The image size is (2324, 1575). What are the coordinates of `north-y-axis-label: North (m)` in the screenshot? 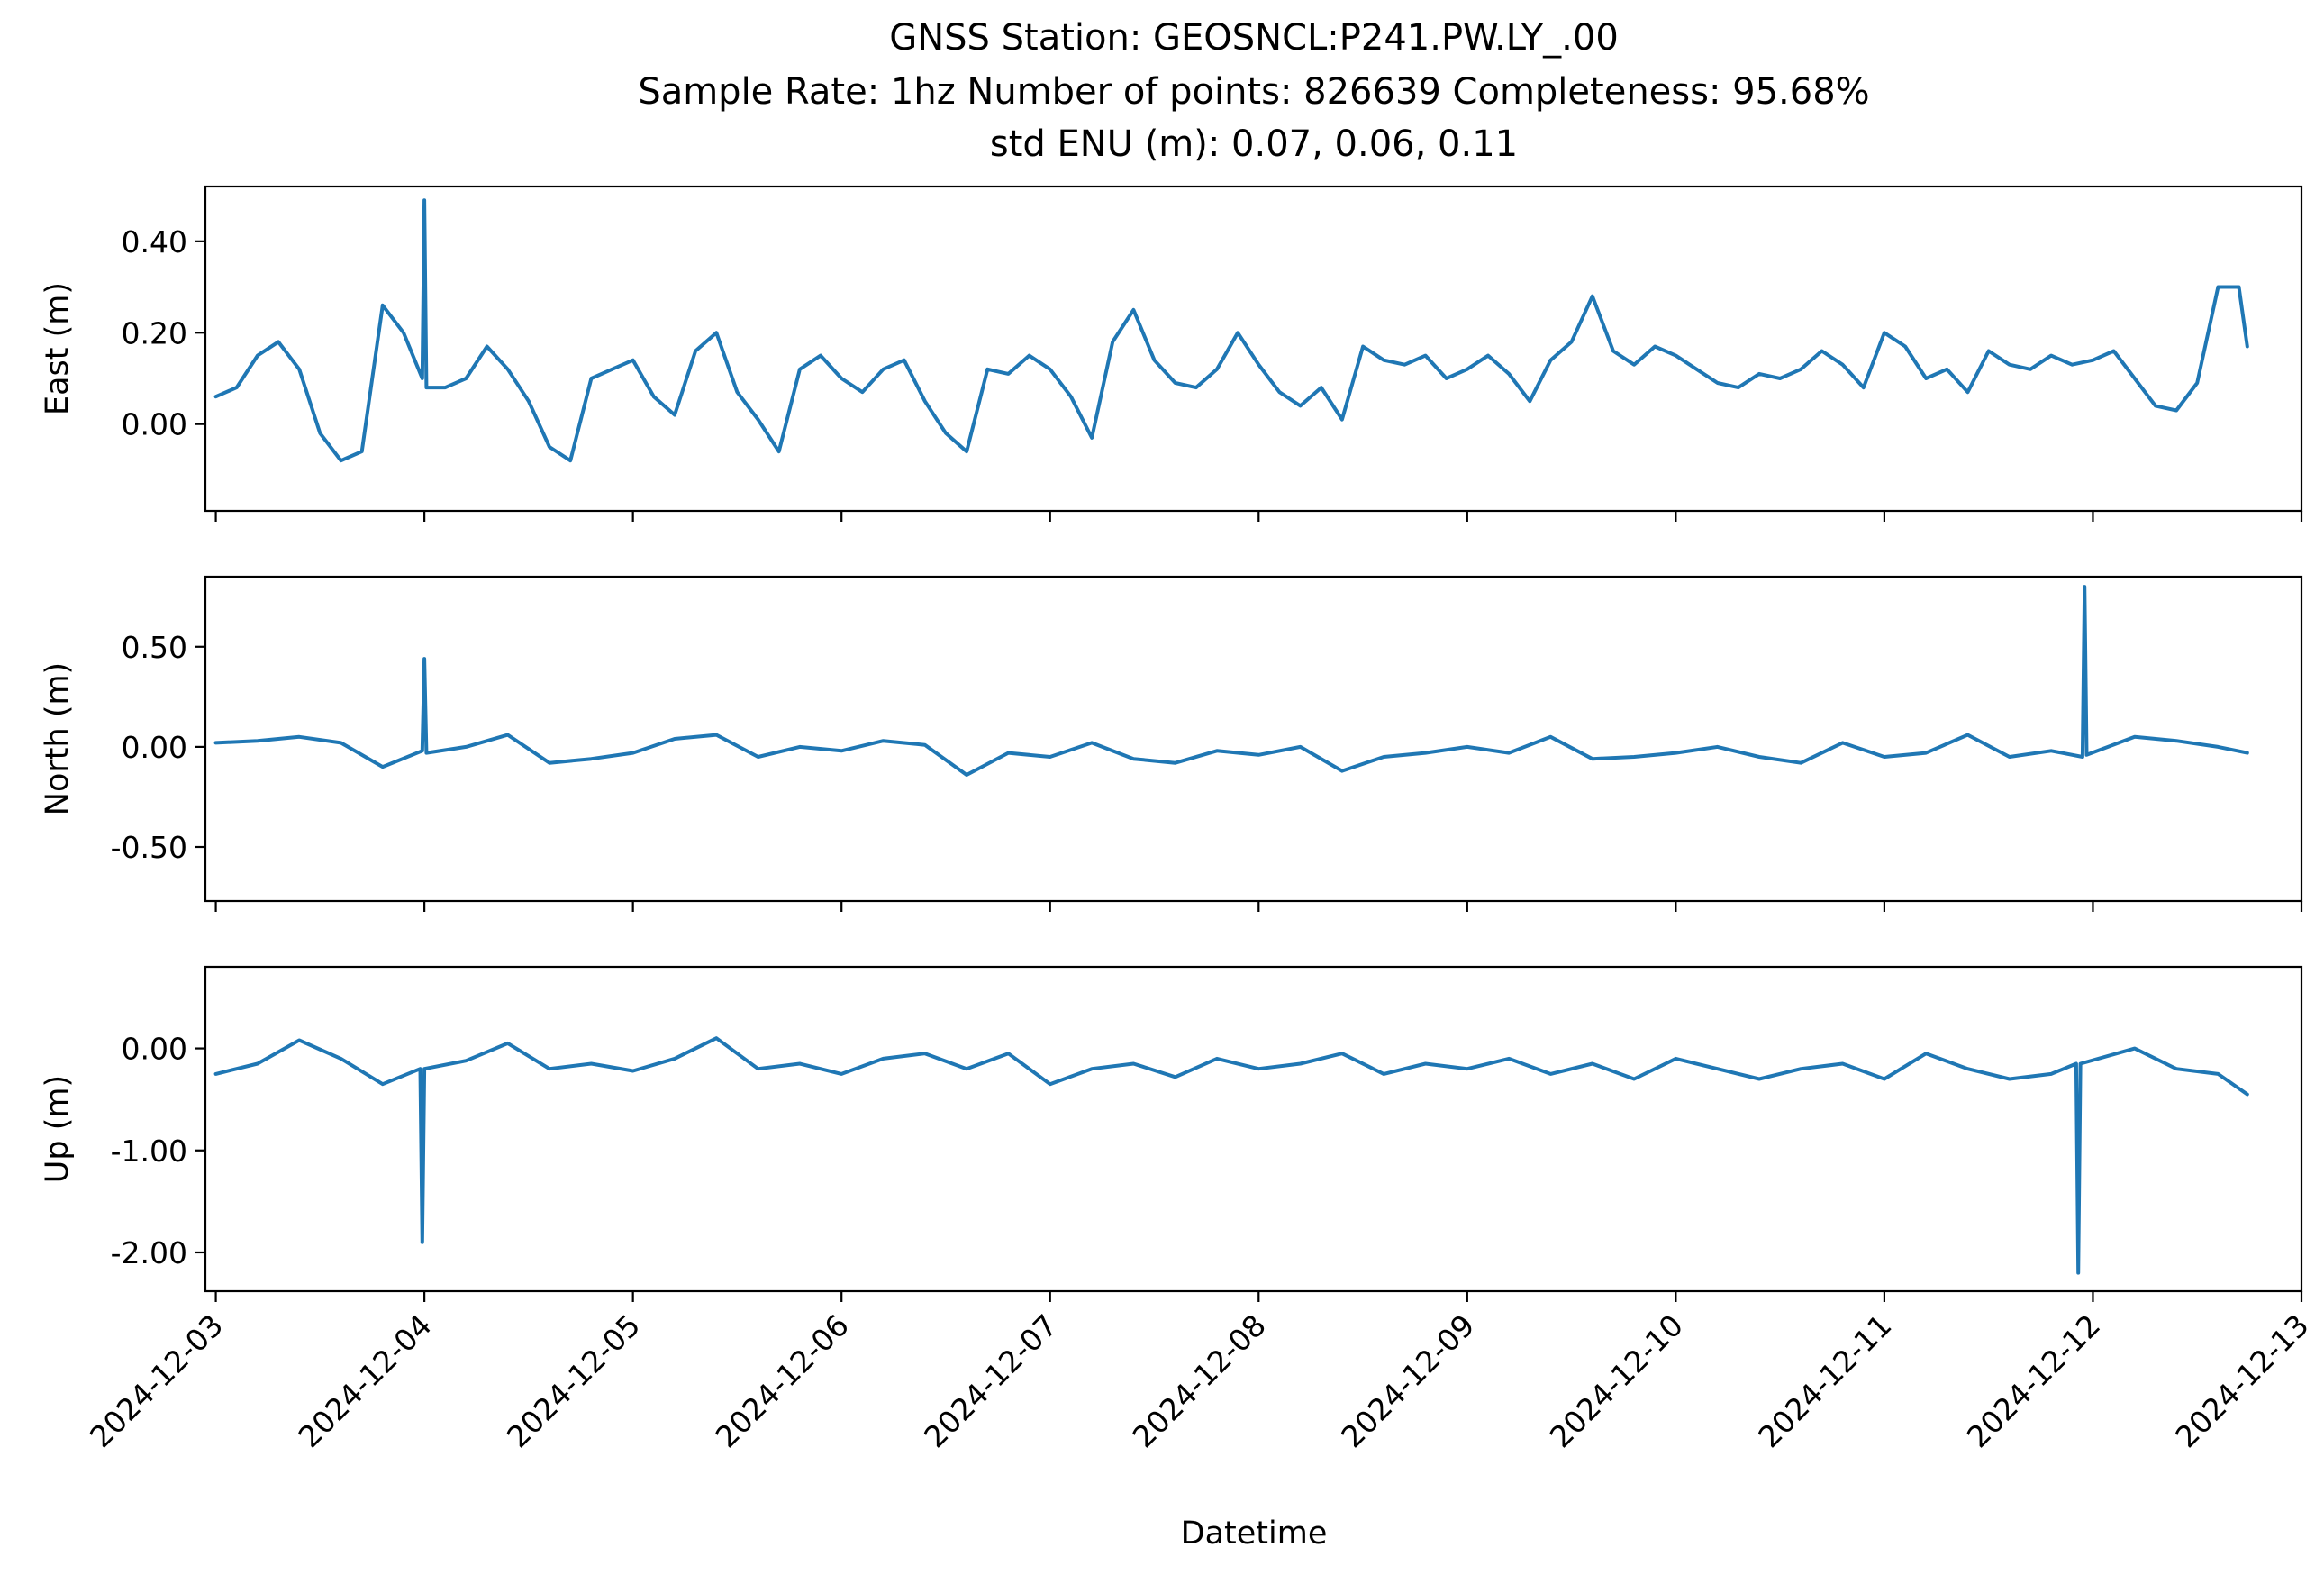 It's located at (58, 738).